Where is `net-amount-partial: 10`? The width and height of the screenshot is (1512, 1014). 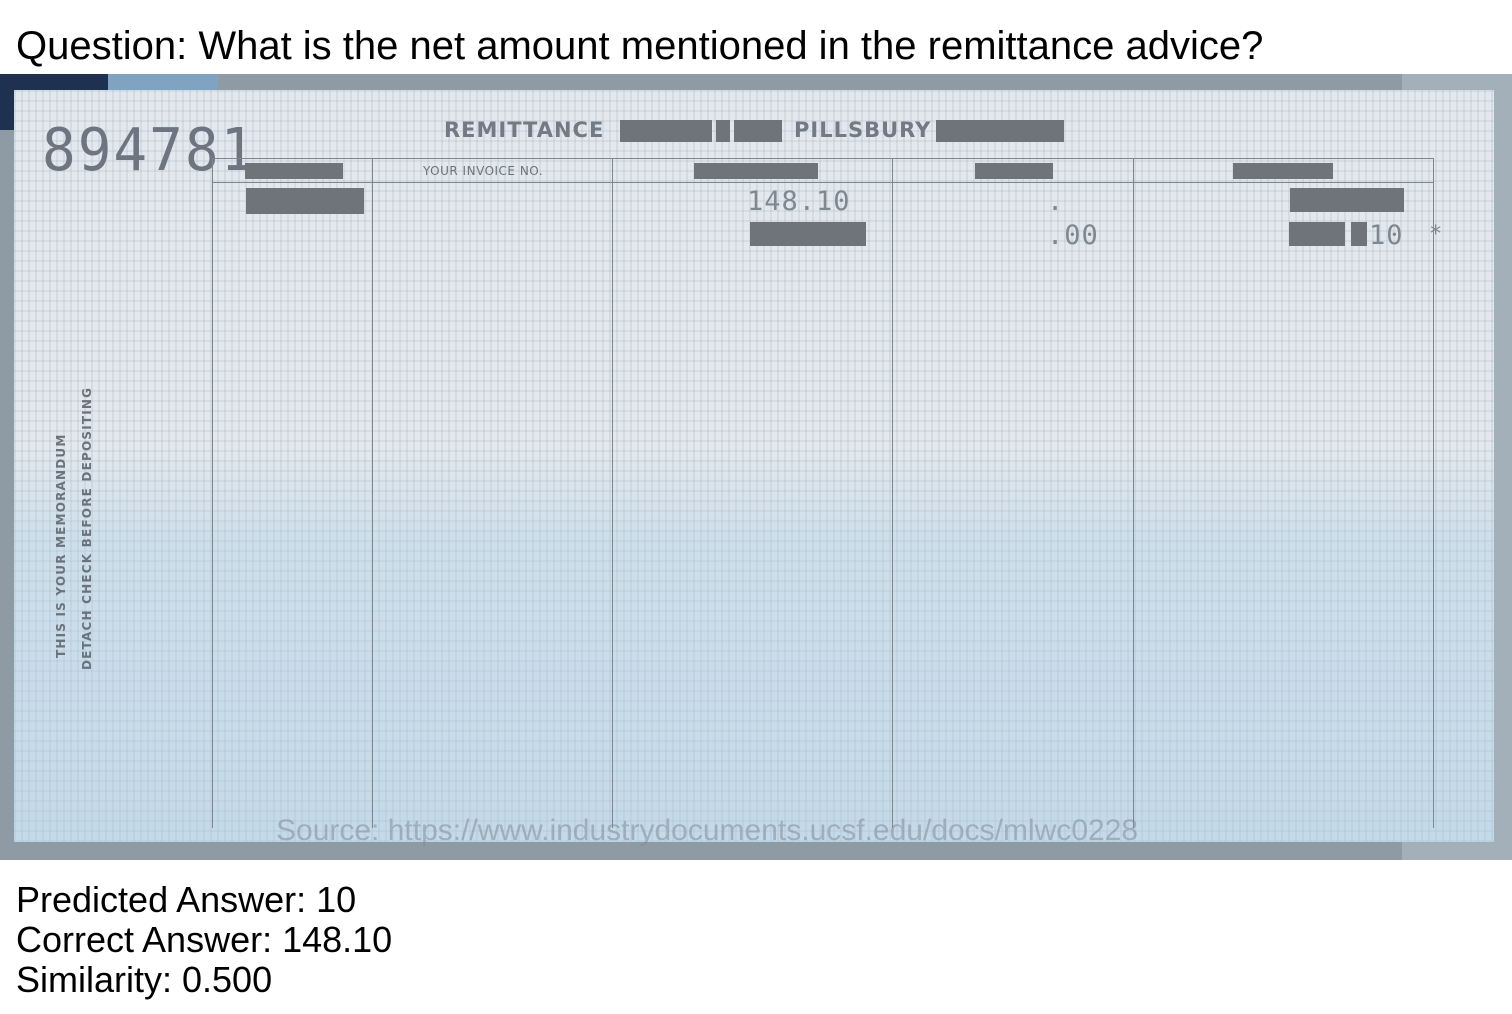 net-amount-partial: 10 is located at coordinates (1386, 235).